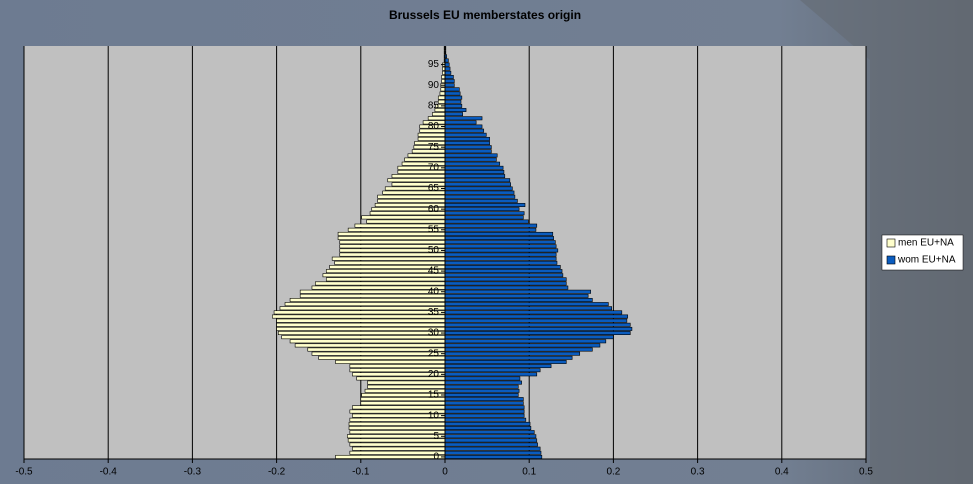 This screenshot has height=484, width=973. What do you see at coordinates (24, 472) in the screenshot?
I see `x-tick-label: -0.5` at bounding box center [24, 472].